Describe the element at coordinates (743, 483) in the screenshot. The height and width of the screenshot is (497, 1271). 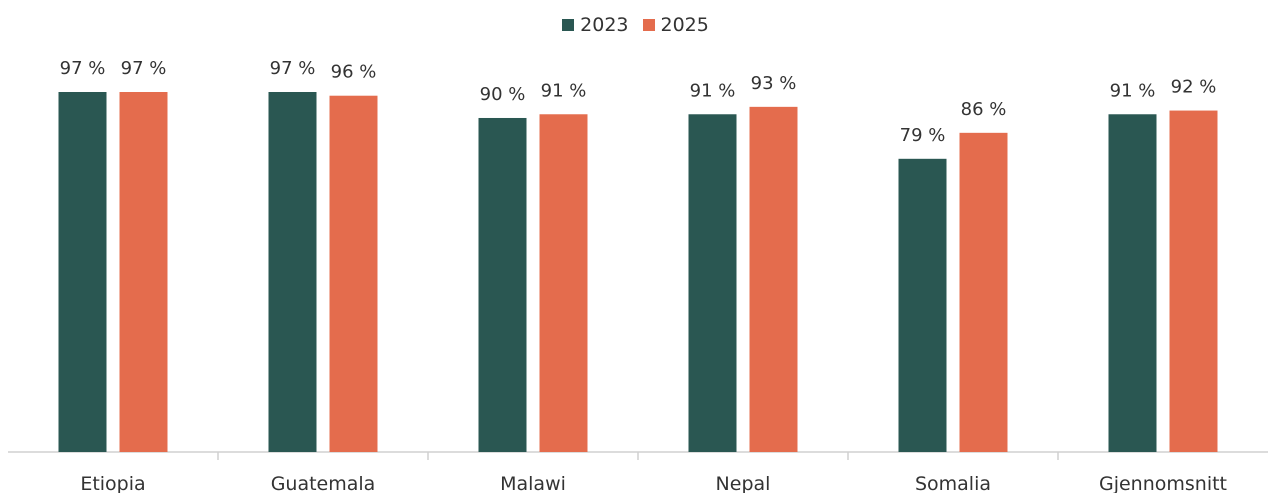
I see `x-tick-label-nepal: Nepal` at that location.